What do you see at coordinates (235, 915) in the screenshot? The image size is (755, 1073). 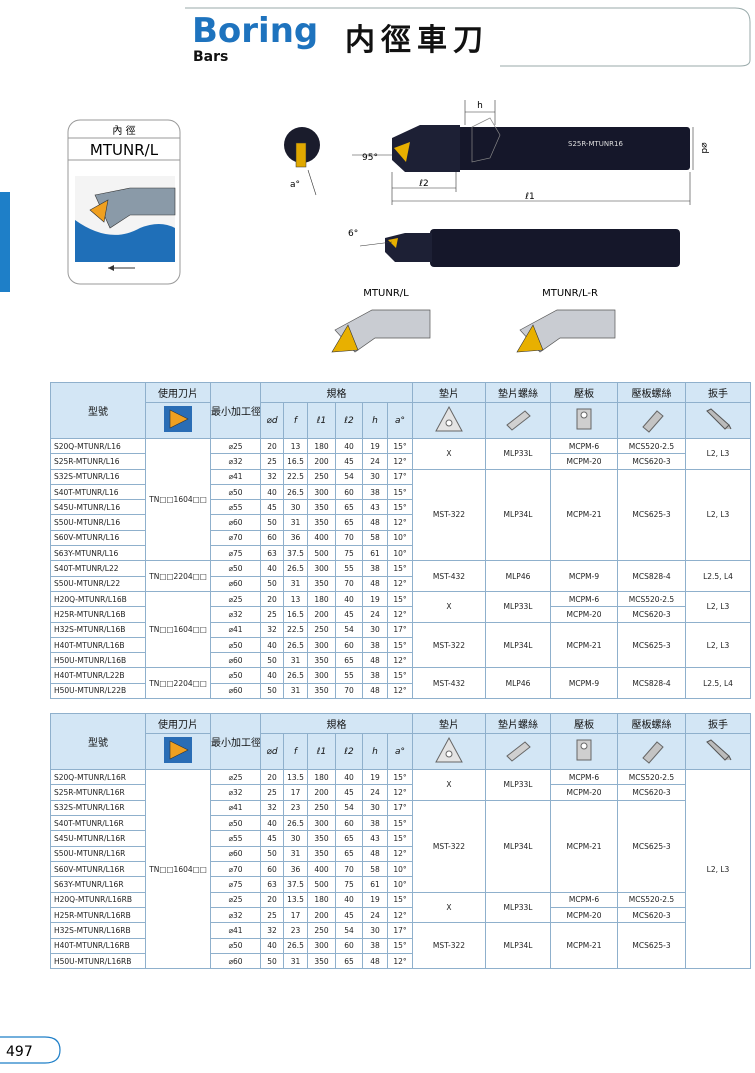 I see `spec-cell: ⌀32` at bounding box center [235, 915].